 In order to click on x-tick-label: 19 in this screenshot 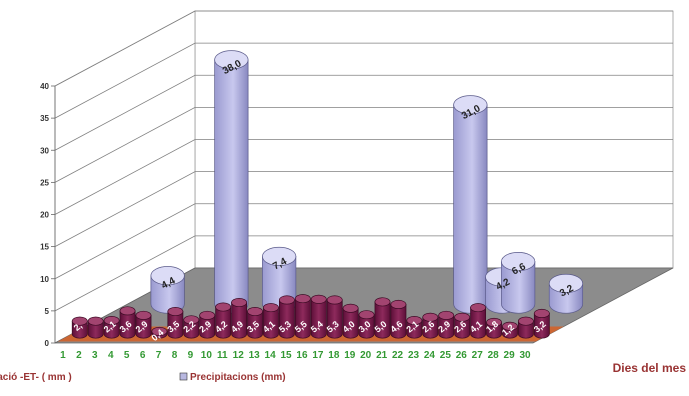, I will do `click(350, 355)`.